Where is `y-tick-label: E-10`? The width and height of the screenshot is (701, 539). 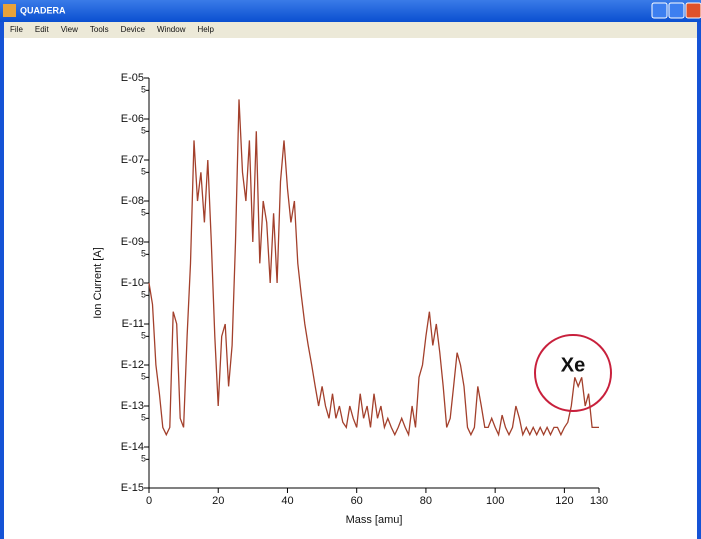 y-tick-label: E-10 is located at coordinates (132, 283).